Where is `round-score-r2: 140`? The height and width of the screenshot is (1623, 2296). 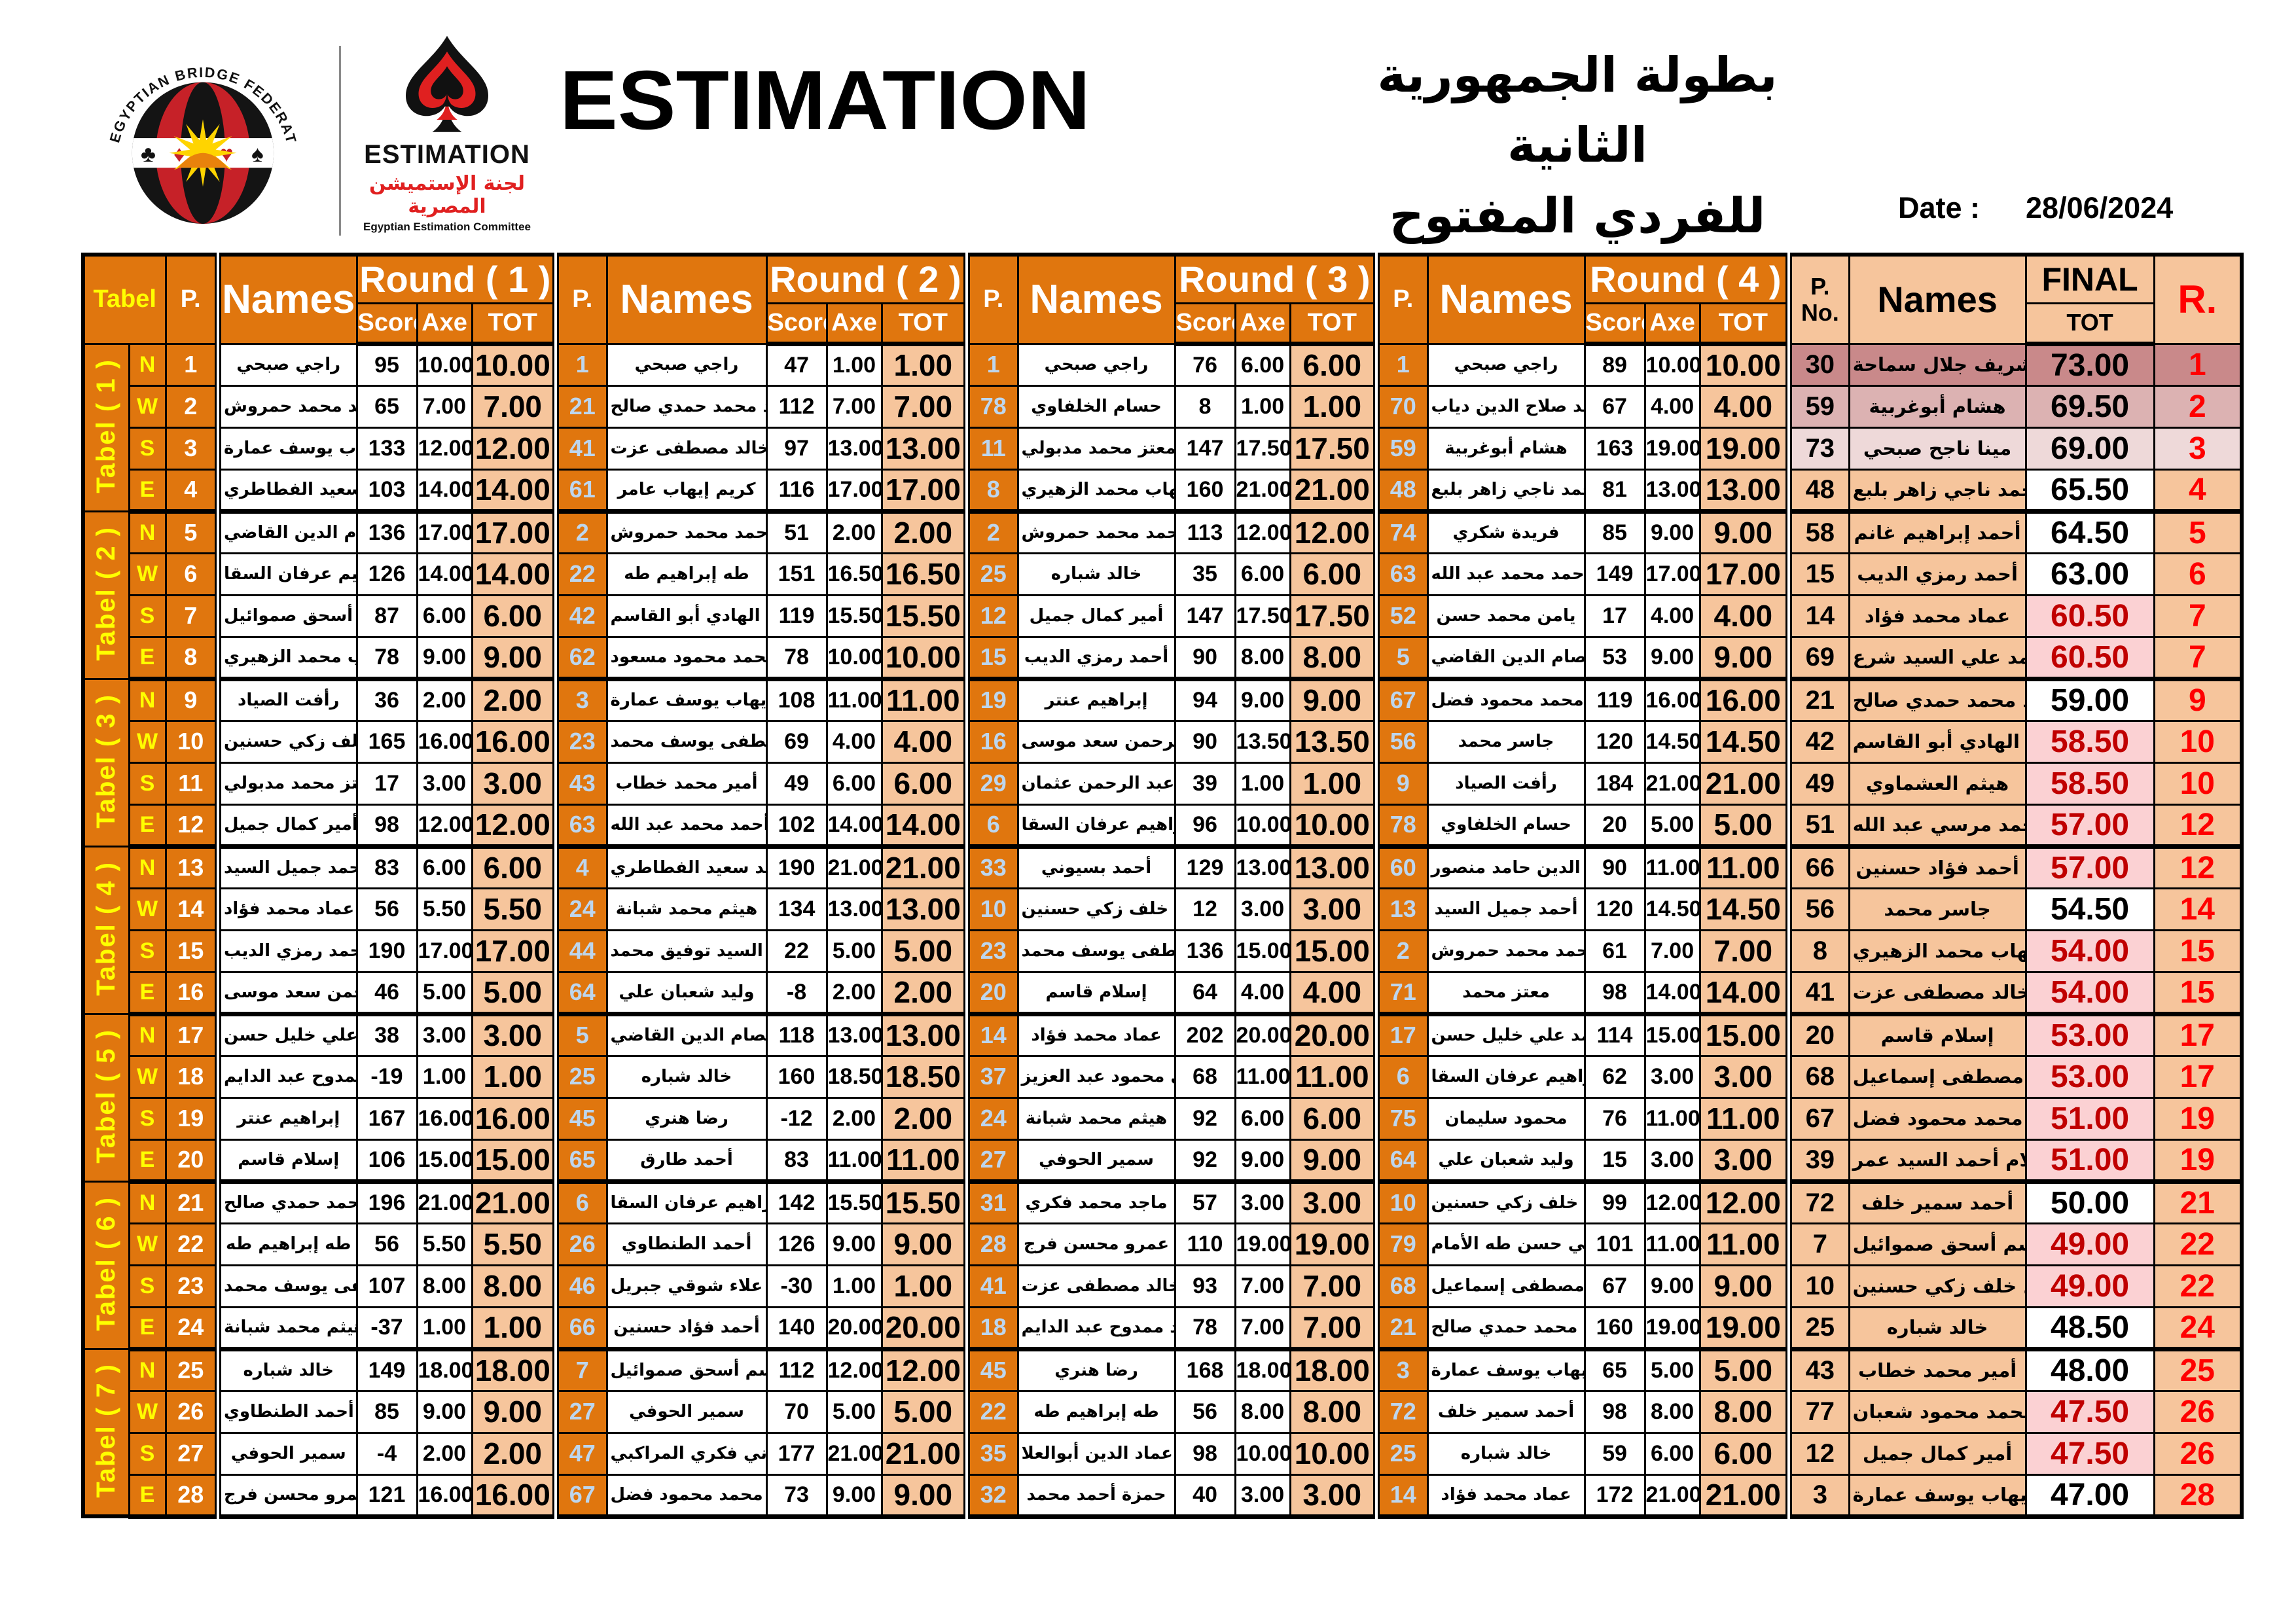
round-score-r2: 140 is located at coordinates (796, 1328).